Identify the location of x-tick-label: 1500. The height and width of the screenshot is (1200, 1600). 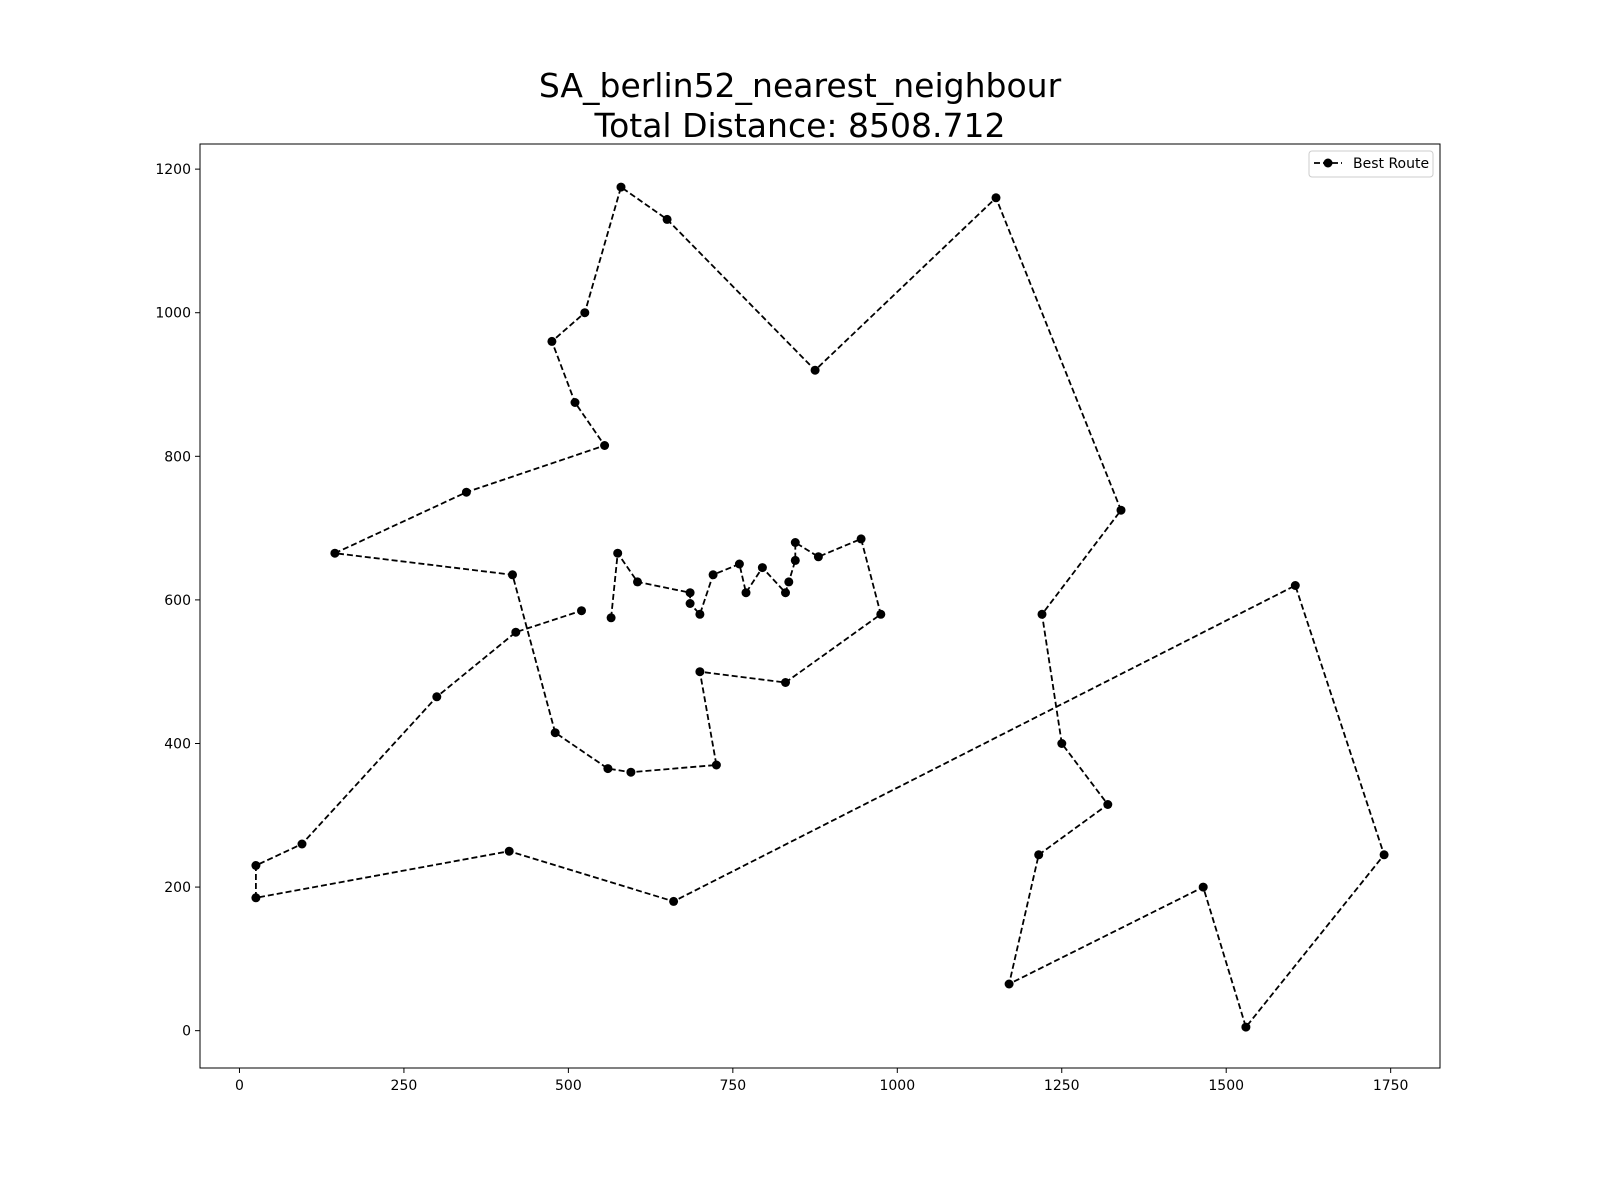
(1226, 1086).